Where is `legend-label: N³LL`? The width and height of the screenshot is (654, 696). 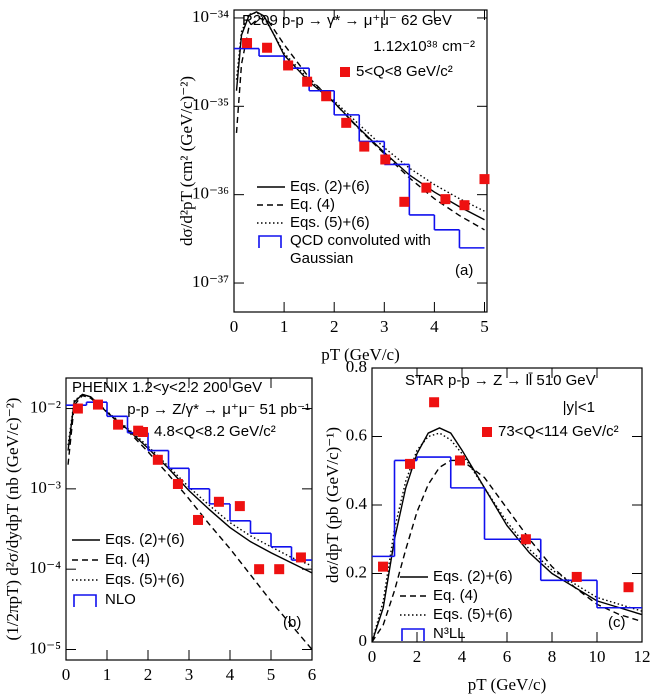
legend-label: N³LL is located at coordinates (449, 633).